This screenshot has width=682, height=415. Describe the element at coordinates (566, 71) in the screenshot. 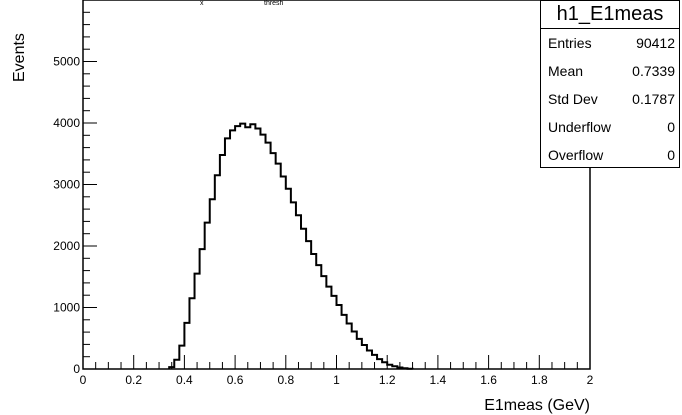

I see `stats-label: Mean` at that location.